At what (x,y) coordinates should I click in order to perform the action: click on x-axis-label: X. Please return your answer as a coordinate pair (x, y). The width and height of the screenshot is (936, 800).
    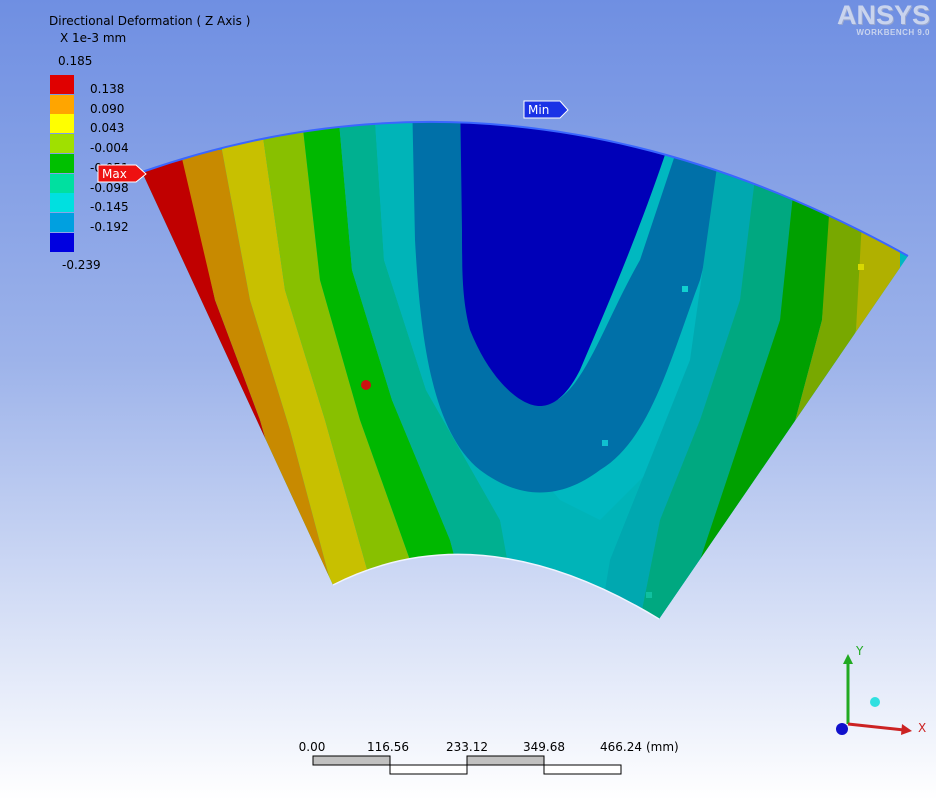
    Looking at the image, I should click on (922, 728).